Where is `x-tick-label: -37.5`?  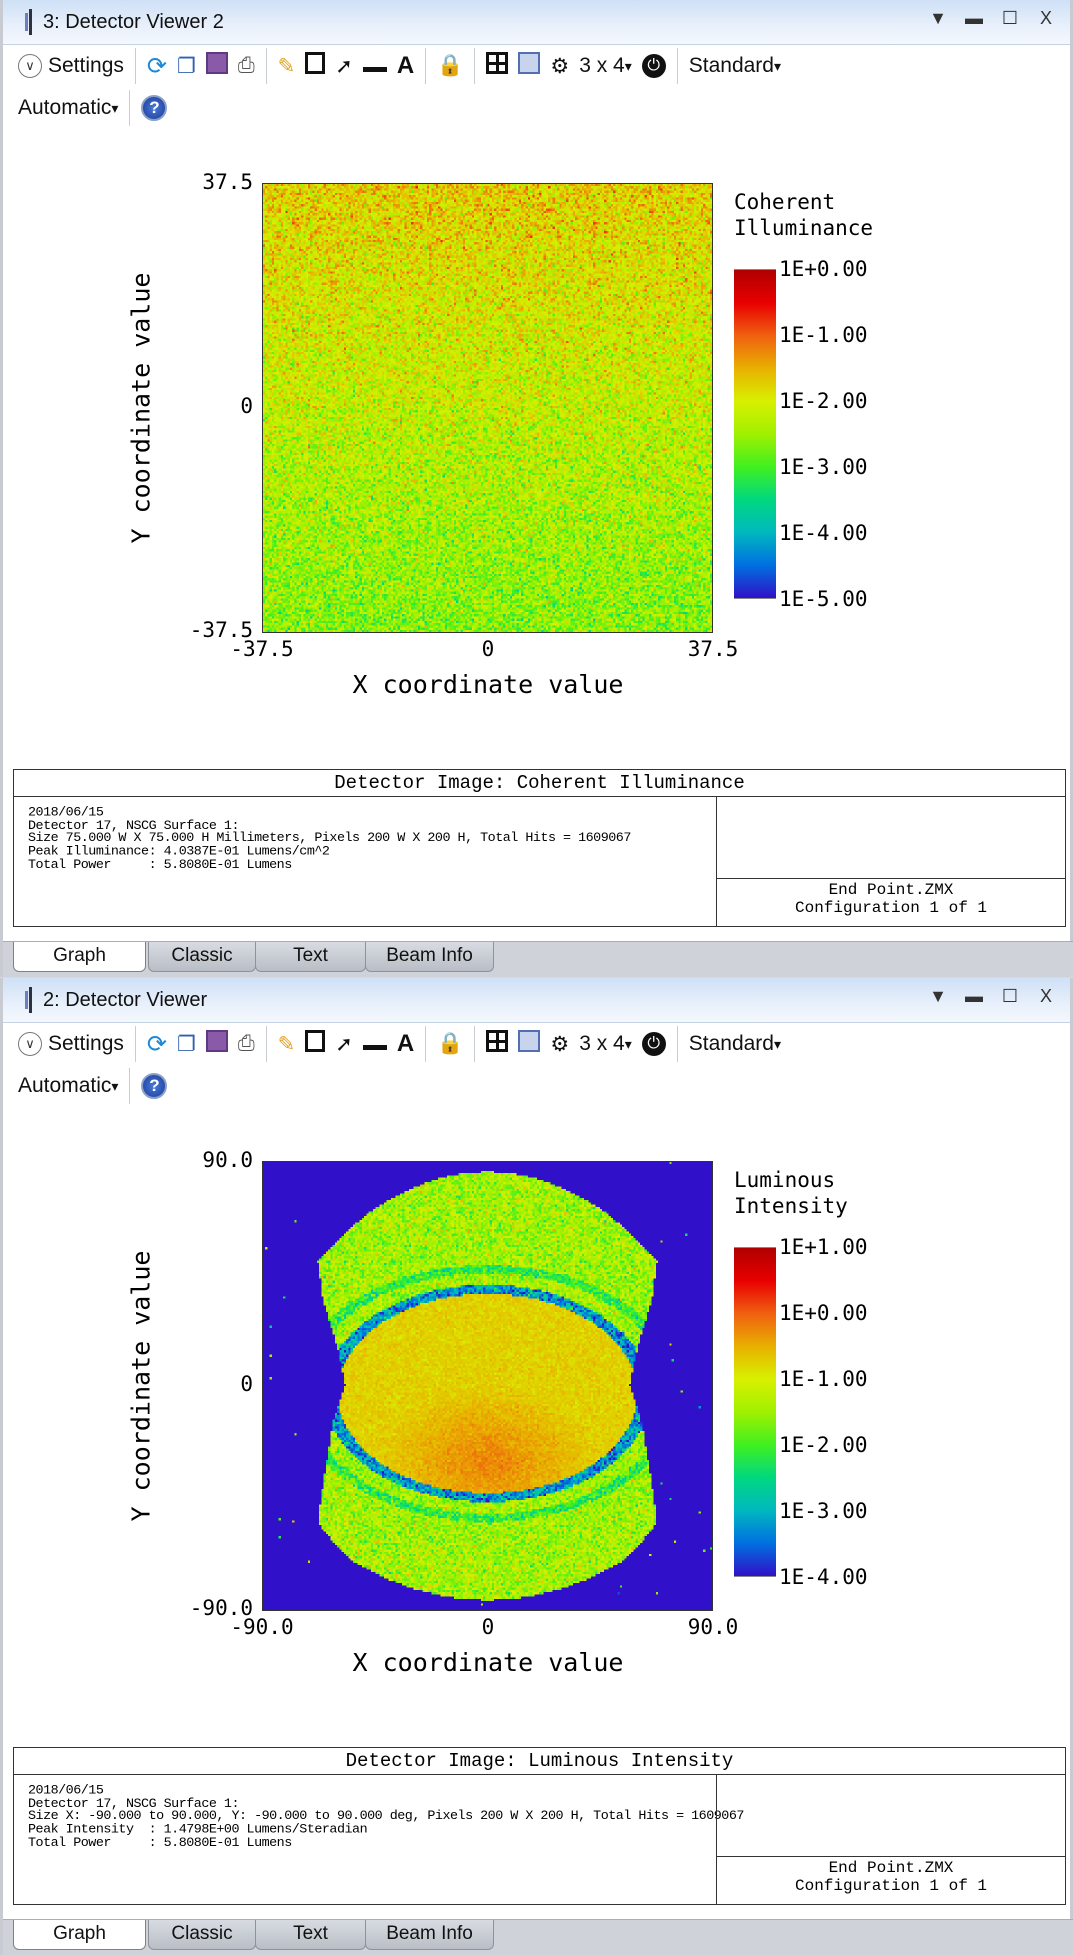 x-tick-label: -37.5 is located at coordinates (262, 649).